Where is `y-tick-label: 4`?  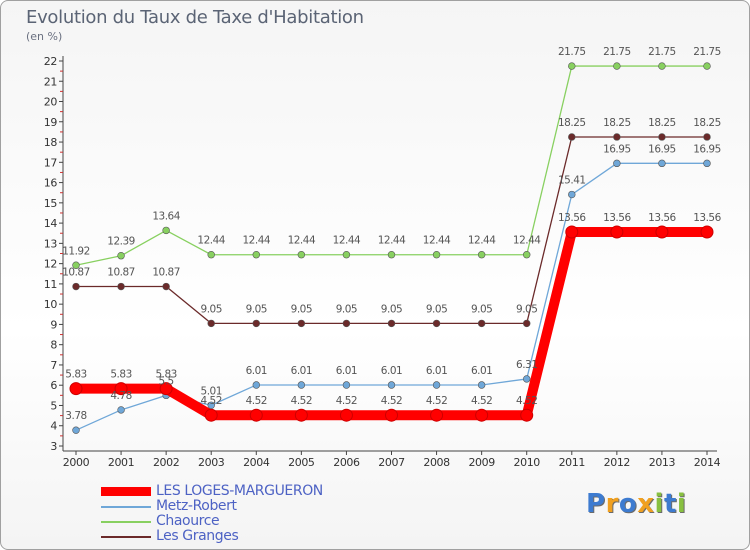
y-tick-label: 4 is located at coordinates (53, 426).